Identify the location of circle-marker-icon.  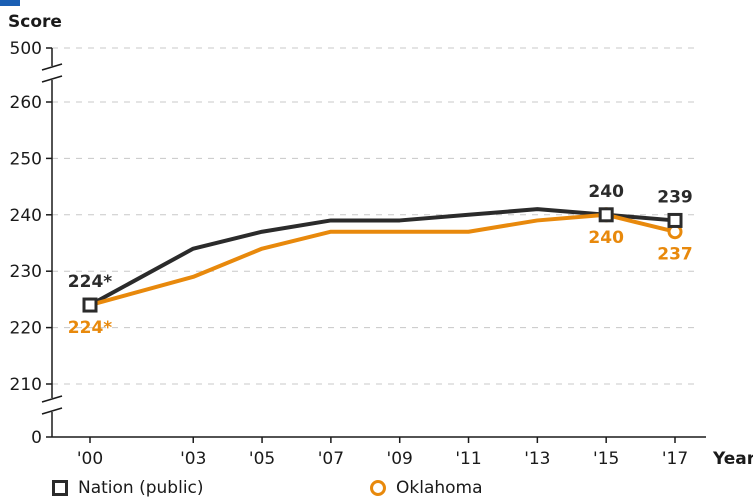
(378, 488).